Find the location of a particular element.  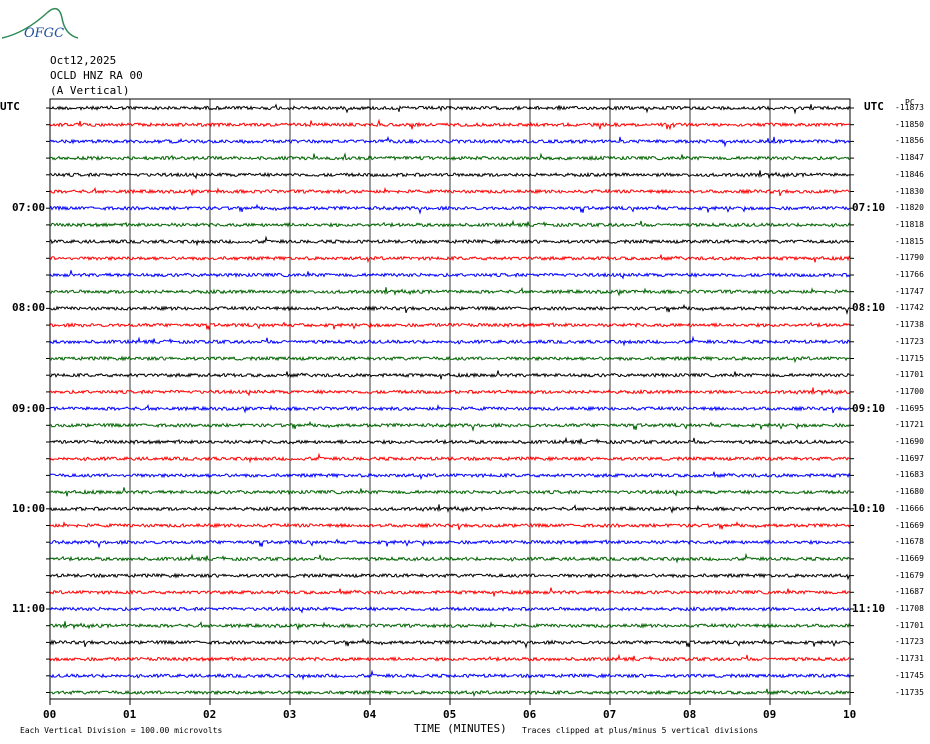

chart-date: Oct12,2025 is located at coordinates (83, 60).